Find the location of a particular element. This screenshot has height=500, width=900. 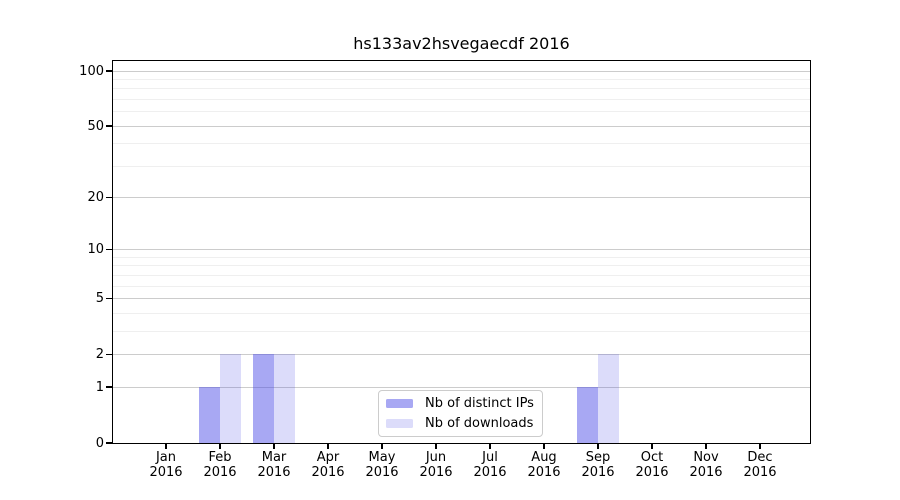

x-tick-label: Oct 2016 is located at coordinates (652, 465).